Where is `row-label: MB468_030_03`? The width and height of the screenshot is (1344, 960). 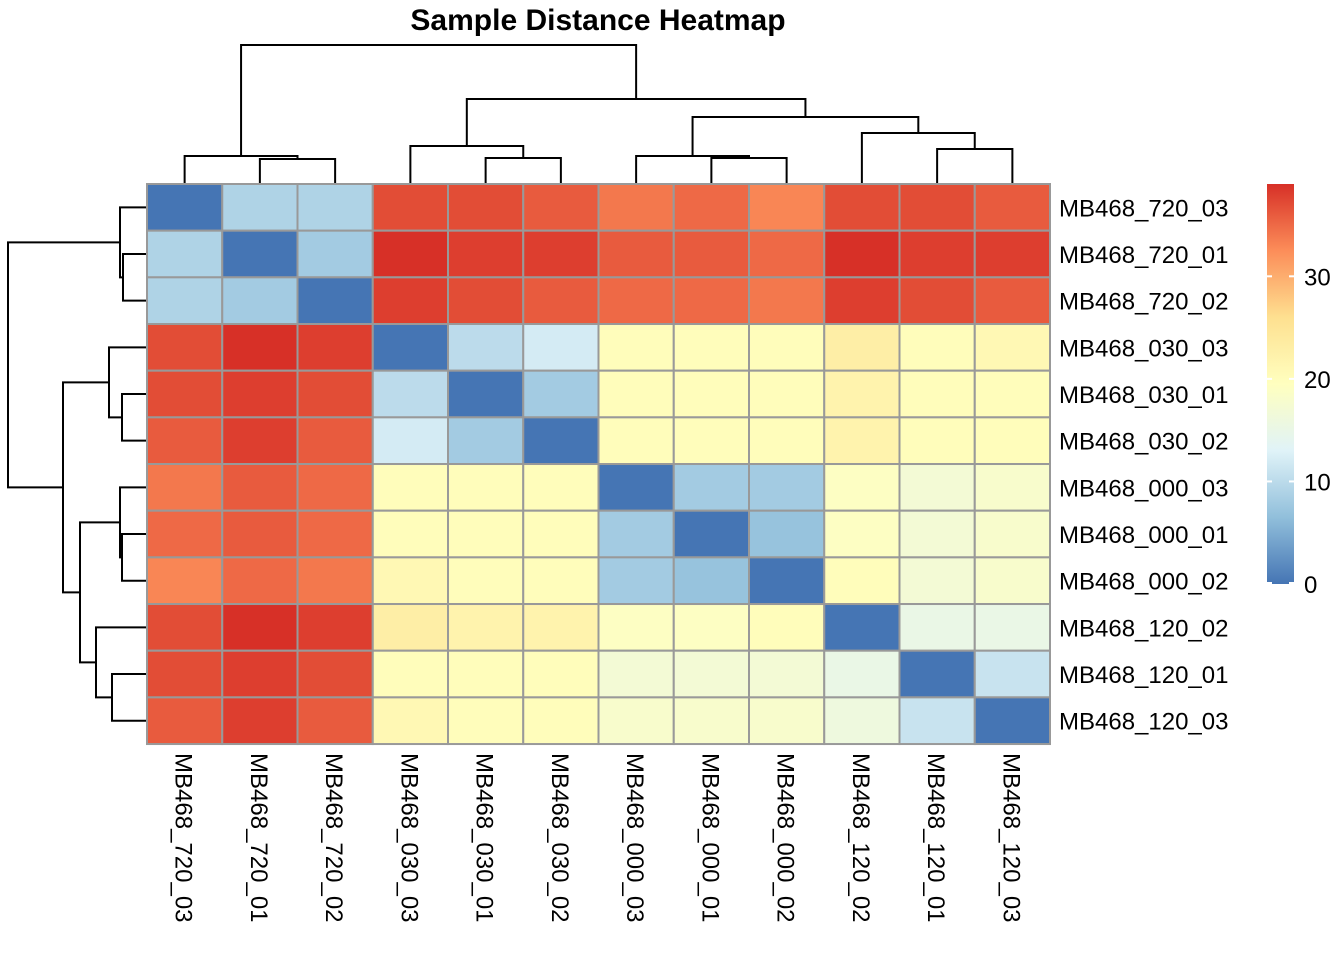 row-label: MB468_030_03 is located at coordinates (1143, 348).